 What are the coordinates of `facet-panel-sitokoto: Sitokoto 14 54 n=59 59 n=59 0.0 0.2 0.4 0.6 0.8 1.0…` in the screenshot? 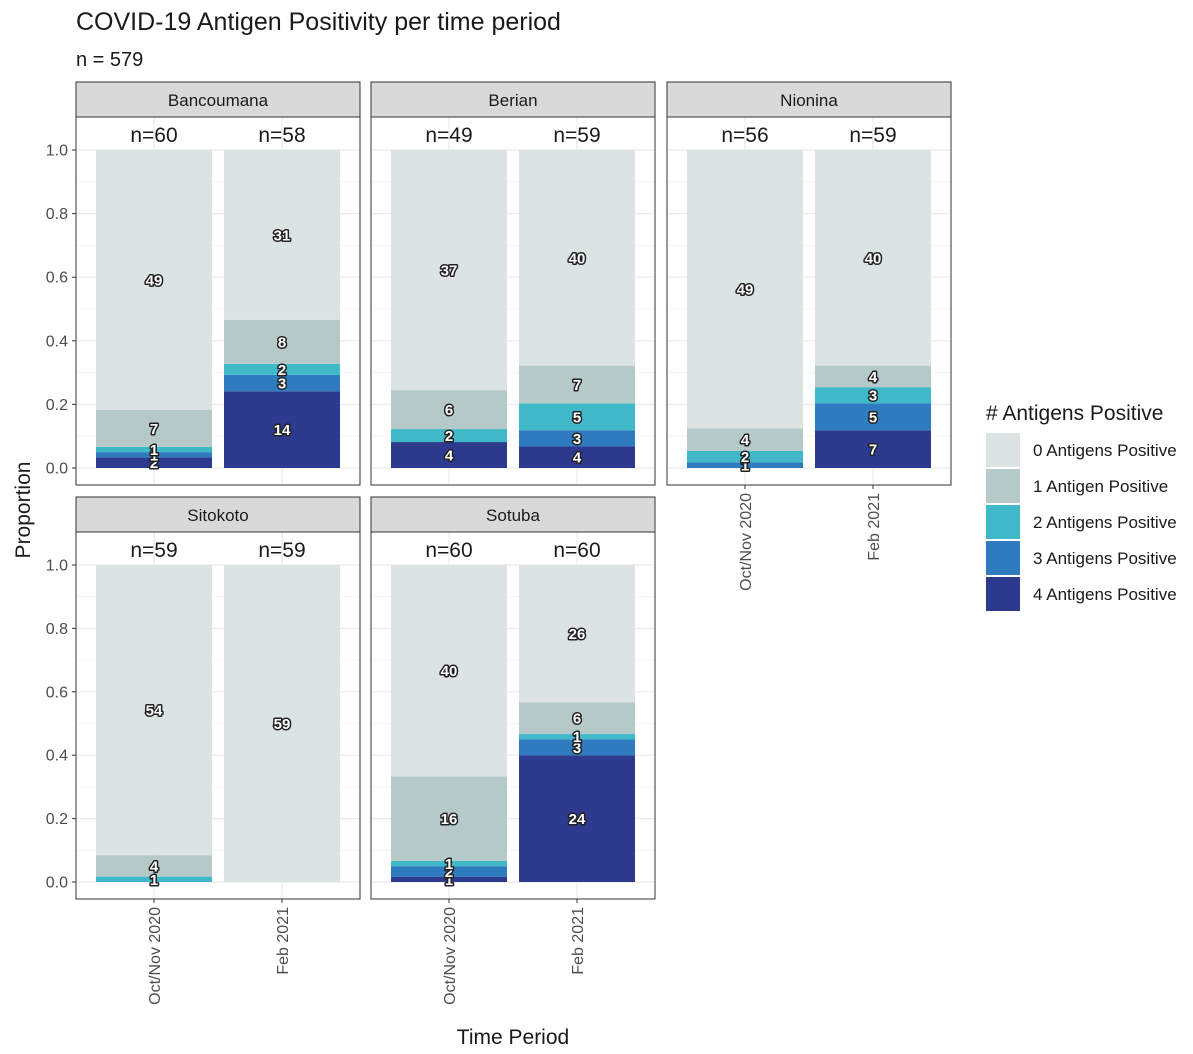 It's located at (203, 750).